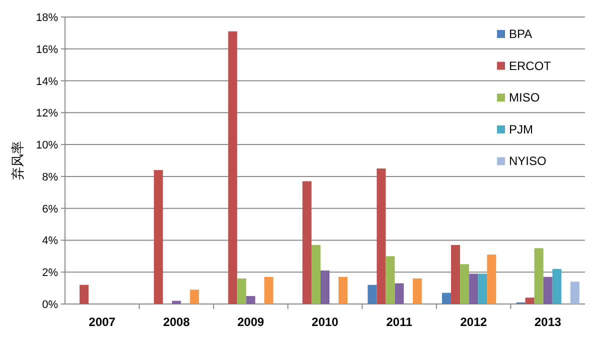 The image size is (600, 343). What do you see at coordinates (520, 34) in the screenshot?
I see `legend-label: BPA` at bounding box center [520, 34].